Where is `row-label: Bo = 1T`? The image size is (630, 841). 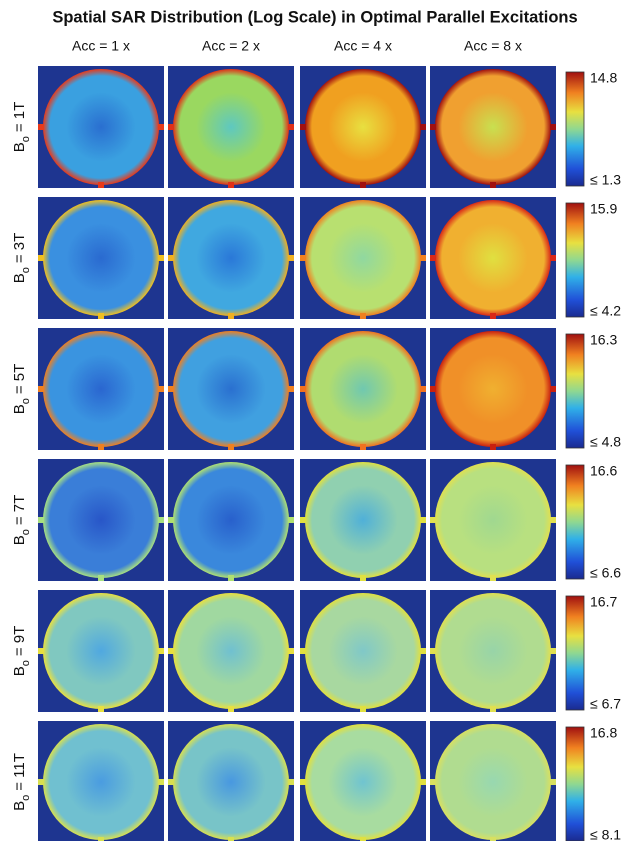 row-label: Bo = 1T is located at coordinates (21, 127).